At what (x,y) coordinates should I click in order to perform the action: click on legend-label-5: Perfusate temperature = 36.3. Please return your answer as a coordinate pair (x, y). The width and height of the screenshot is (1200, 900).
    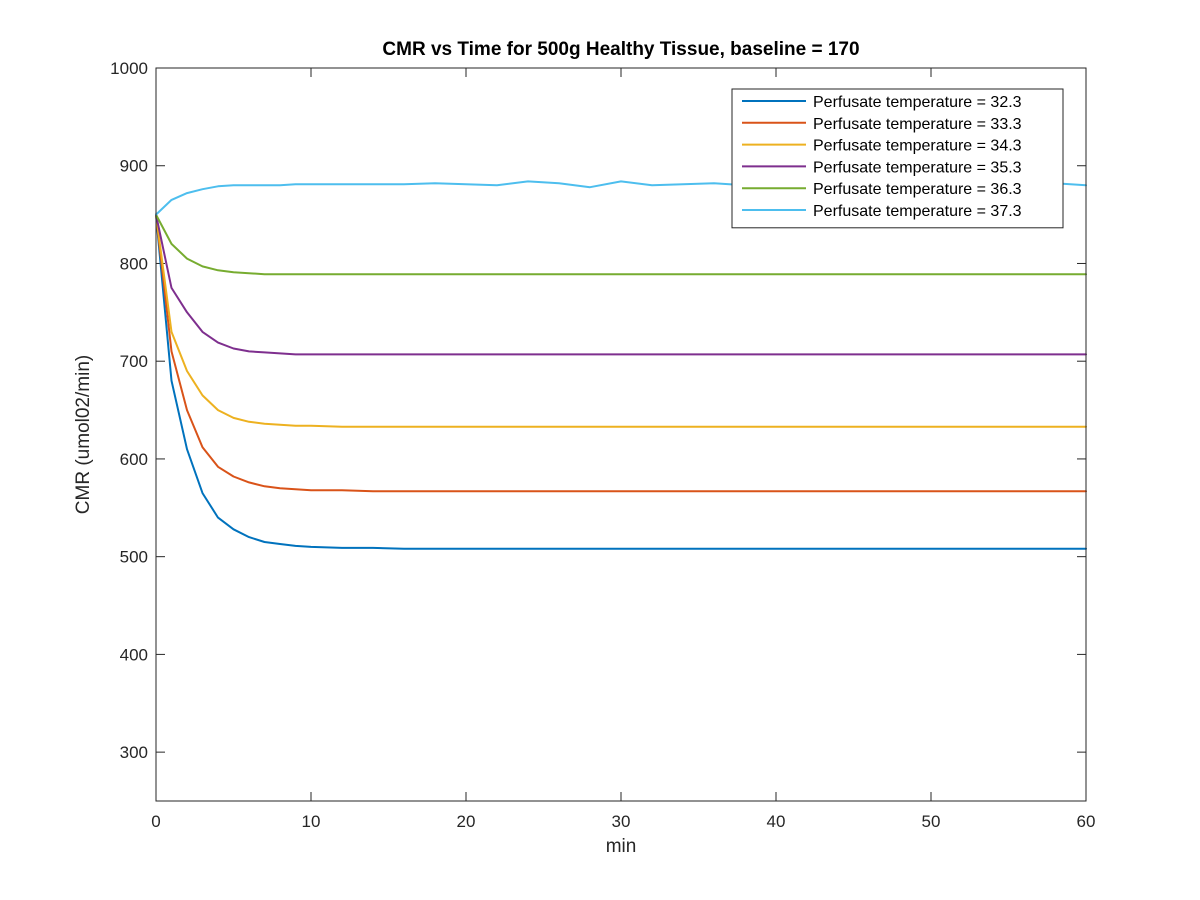
    Looking at the image, I should click on (917, 189).